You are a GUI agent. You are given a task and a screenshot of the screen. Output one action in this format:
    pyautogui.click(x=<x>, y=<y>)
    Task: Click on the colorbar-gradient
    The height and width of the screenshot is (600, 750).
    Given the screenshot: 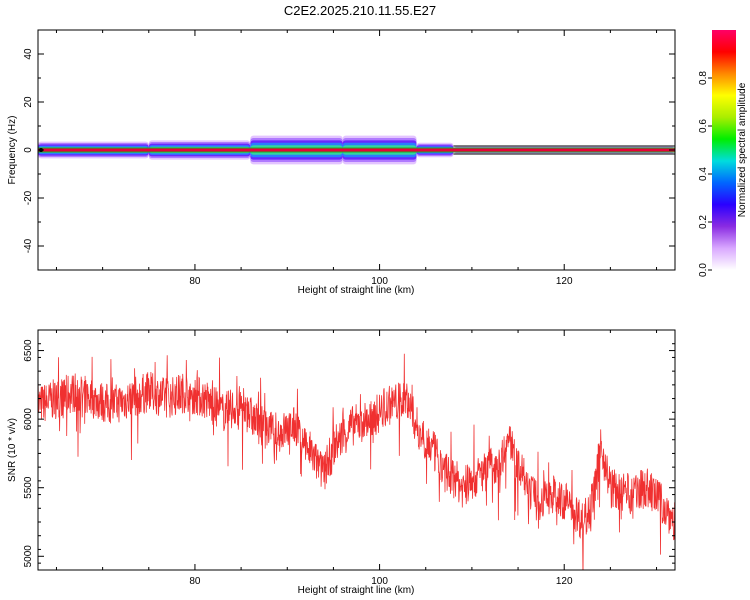 What is the action you would take?
    pyautogui.click(x=724, y=150)
    